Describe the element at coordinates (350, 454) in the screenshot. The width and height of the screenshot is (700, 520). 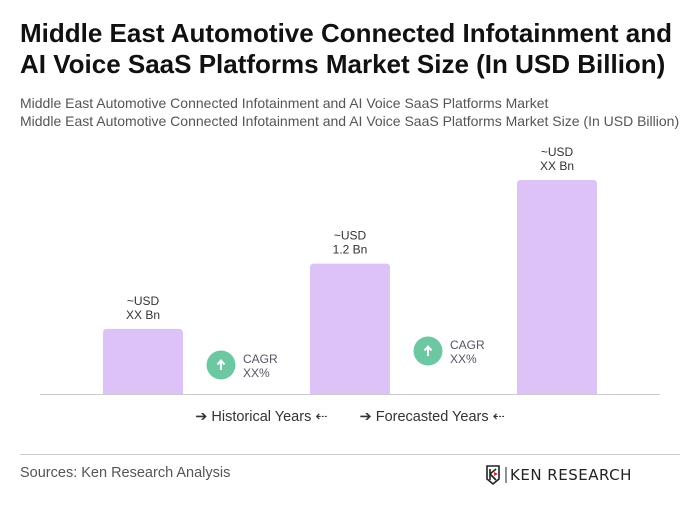
I see `divider` at that location.